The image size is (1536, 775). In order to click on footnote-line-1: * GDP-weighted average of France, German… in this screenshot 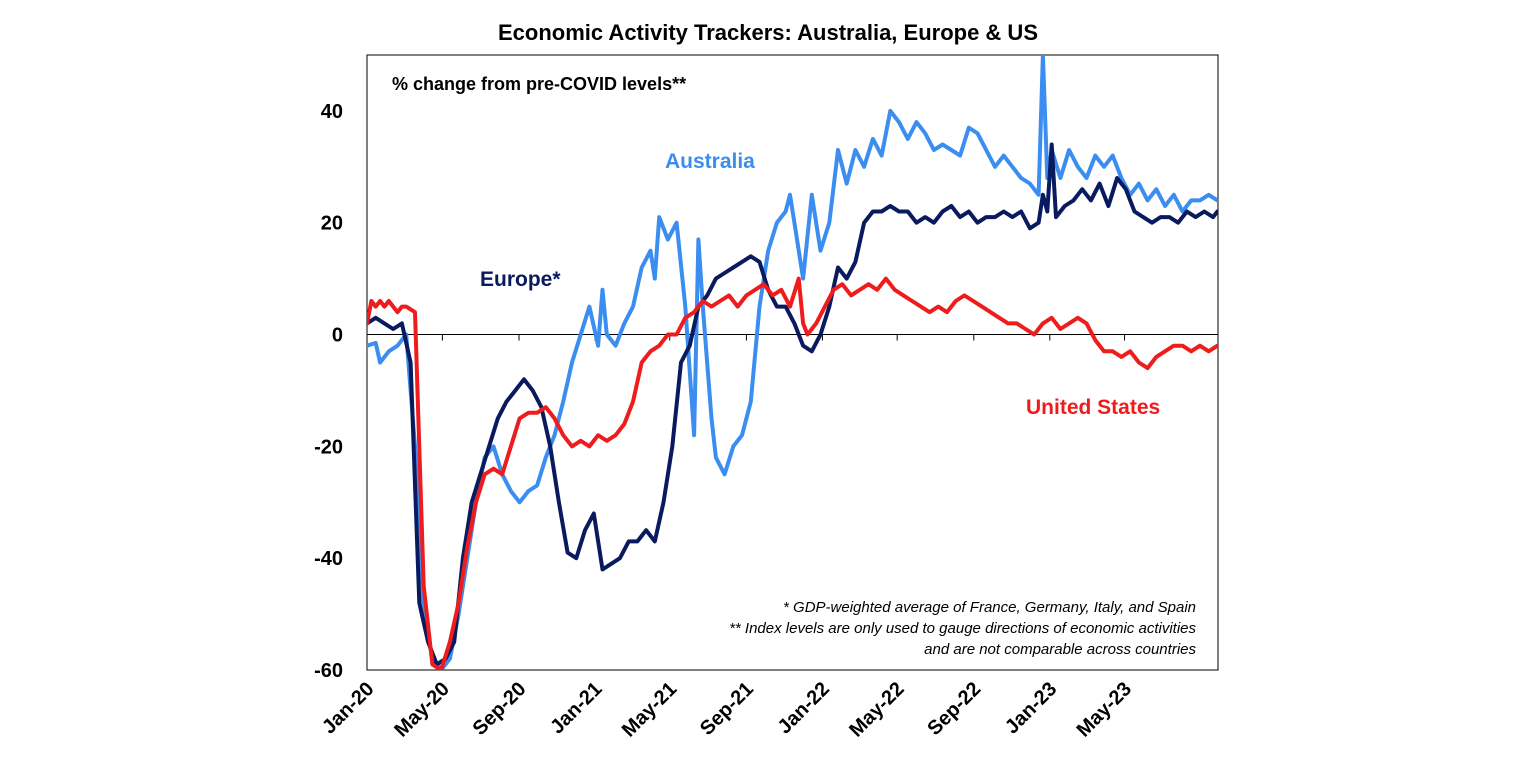, I will do `click(989, 607)`.